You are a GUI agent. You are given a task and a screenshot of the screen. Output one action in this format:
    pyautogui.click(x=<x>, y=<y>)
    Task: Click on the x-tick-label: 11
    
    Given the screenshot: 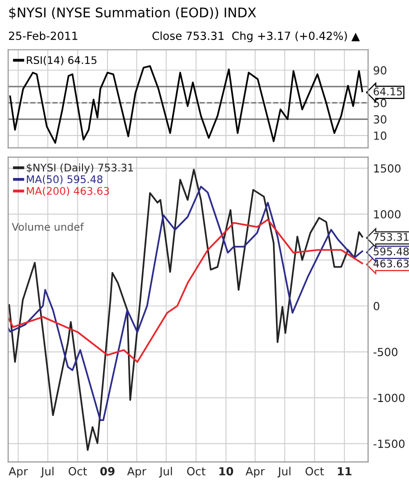 What is the action you would take?
    pyautogui.click(x=345, y=471)
    